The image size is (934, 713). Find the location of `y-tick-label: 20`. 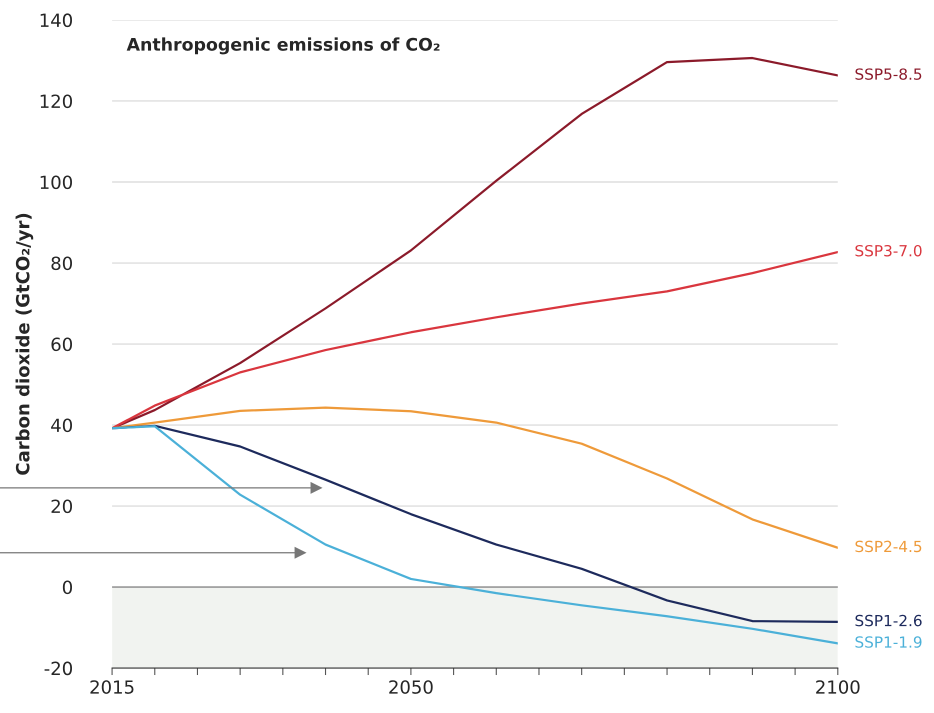

y-tick-label: 20 is located at coordinates (62, 507).